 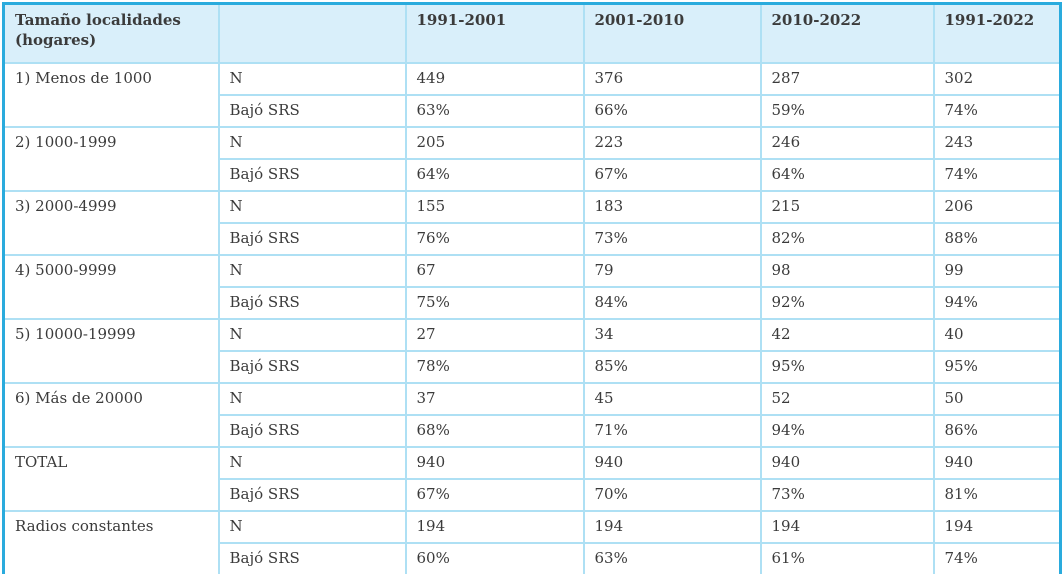 I want to click on value-cell-n-3: 302, so click(x=997, y=79).